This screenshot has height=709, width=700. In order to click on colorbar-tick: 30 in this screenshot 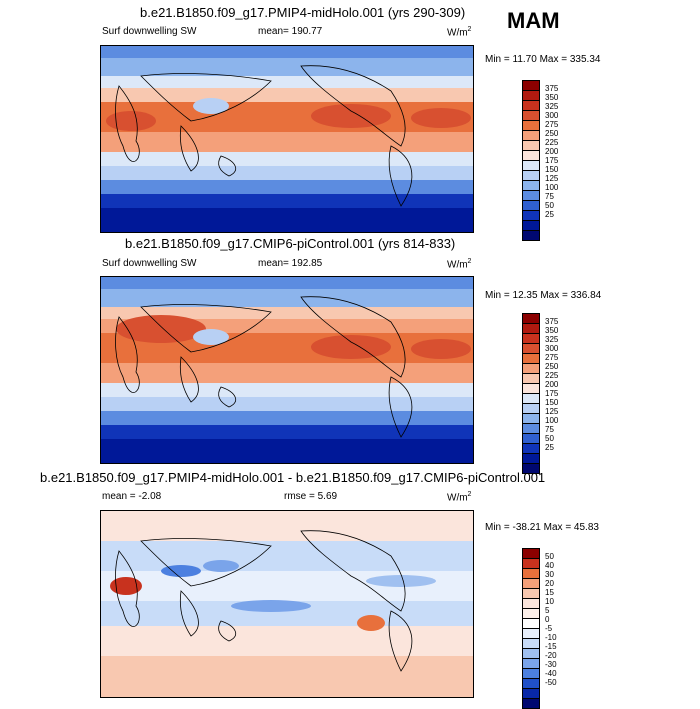, I will do `click(549, 574)`.